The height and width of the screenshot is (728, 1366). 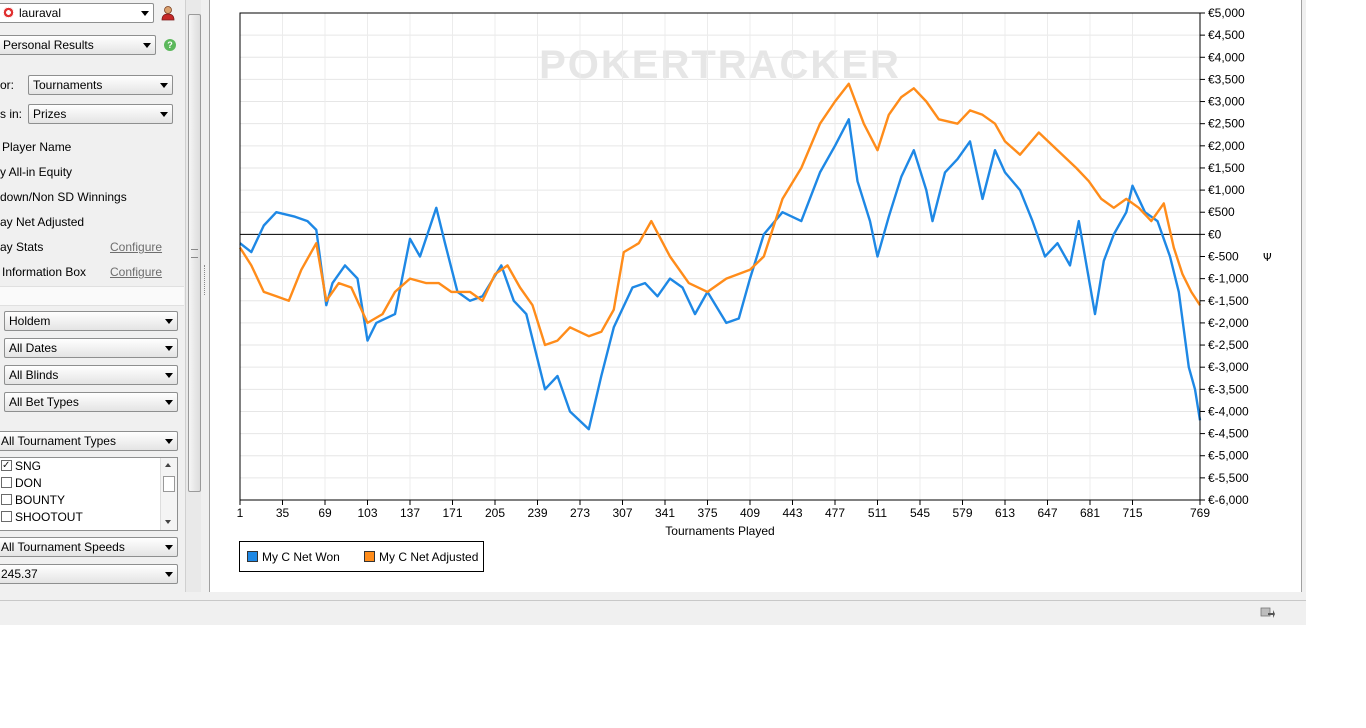 What do you see at coordinates (580, 513) in the screenshot?
I see `x-tick-label: 273` at bounding box center [580, 513].